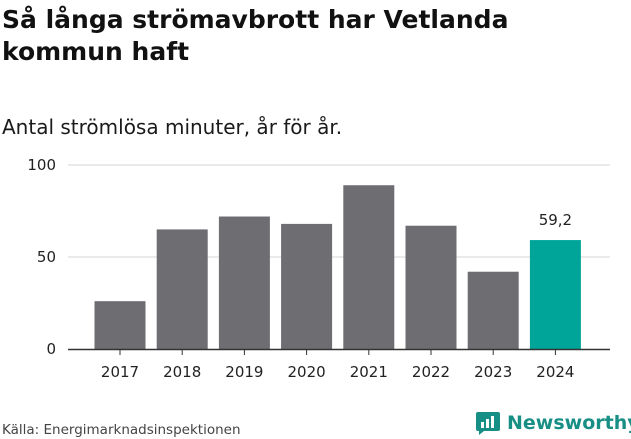 This screenshot has height=439, width=631. What do you see at coordinates (121, 430) in the screenshot?
I see `source-note: Källa: Energimarknadsinspektionen` at bounding box center [121, 430].